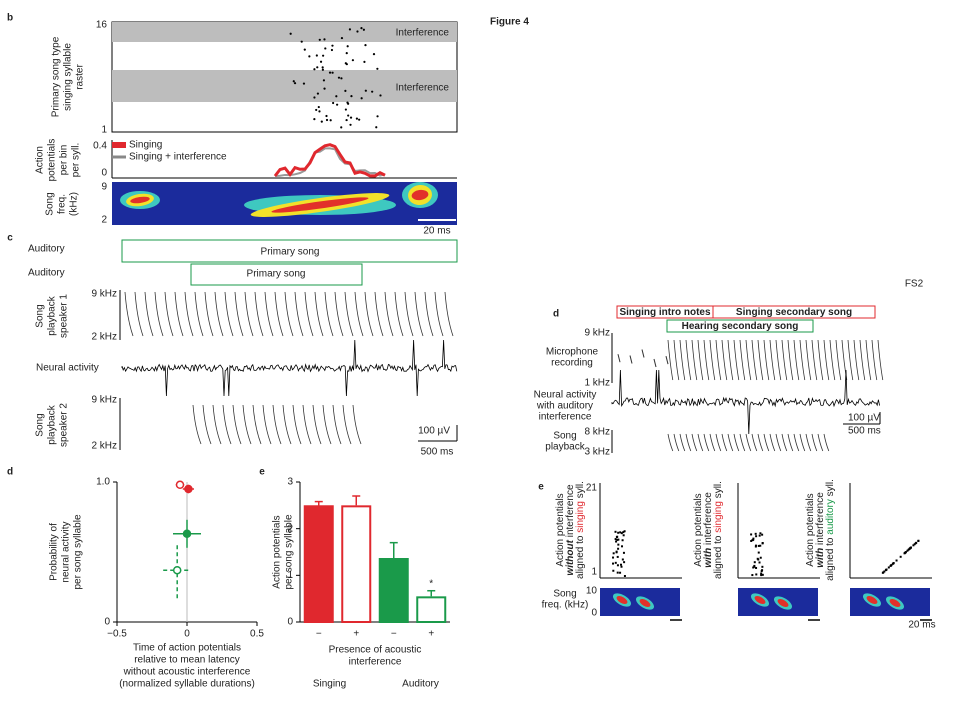 The width and height of the screenshot is (960, 720). Describe the element at coordinates (745, 402) in the screenshot. I see `neural-trace` at that location.